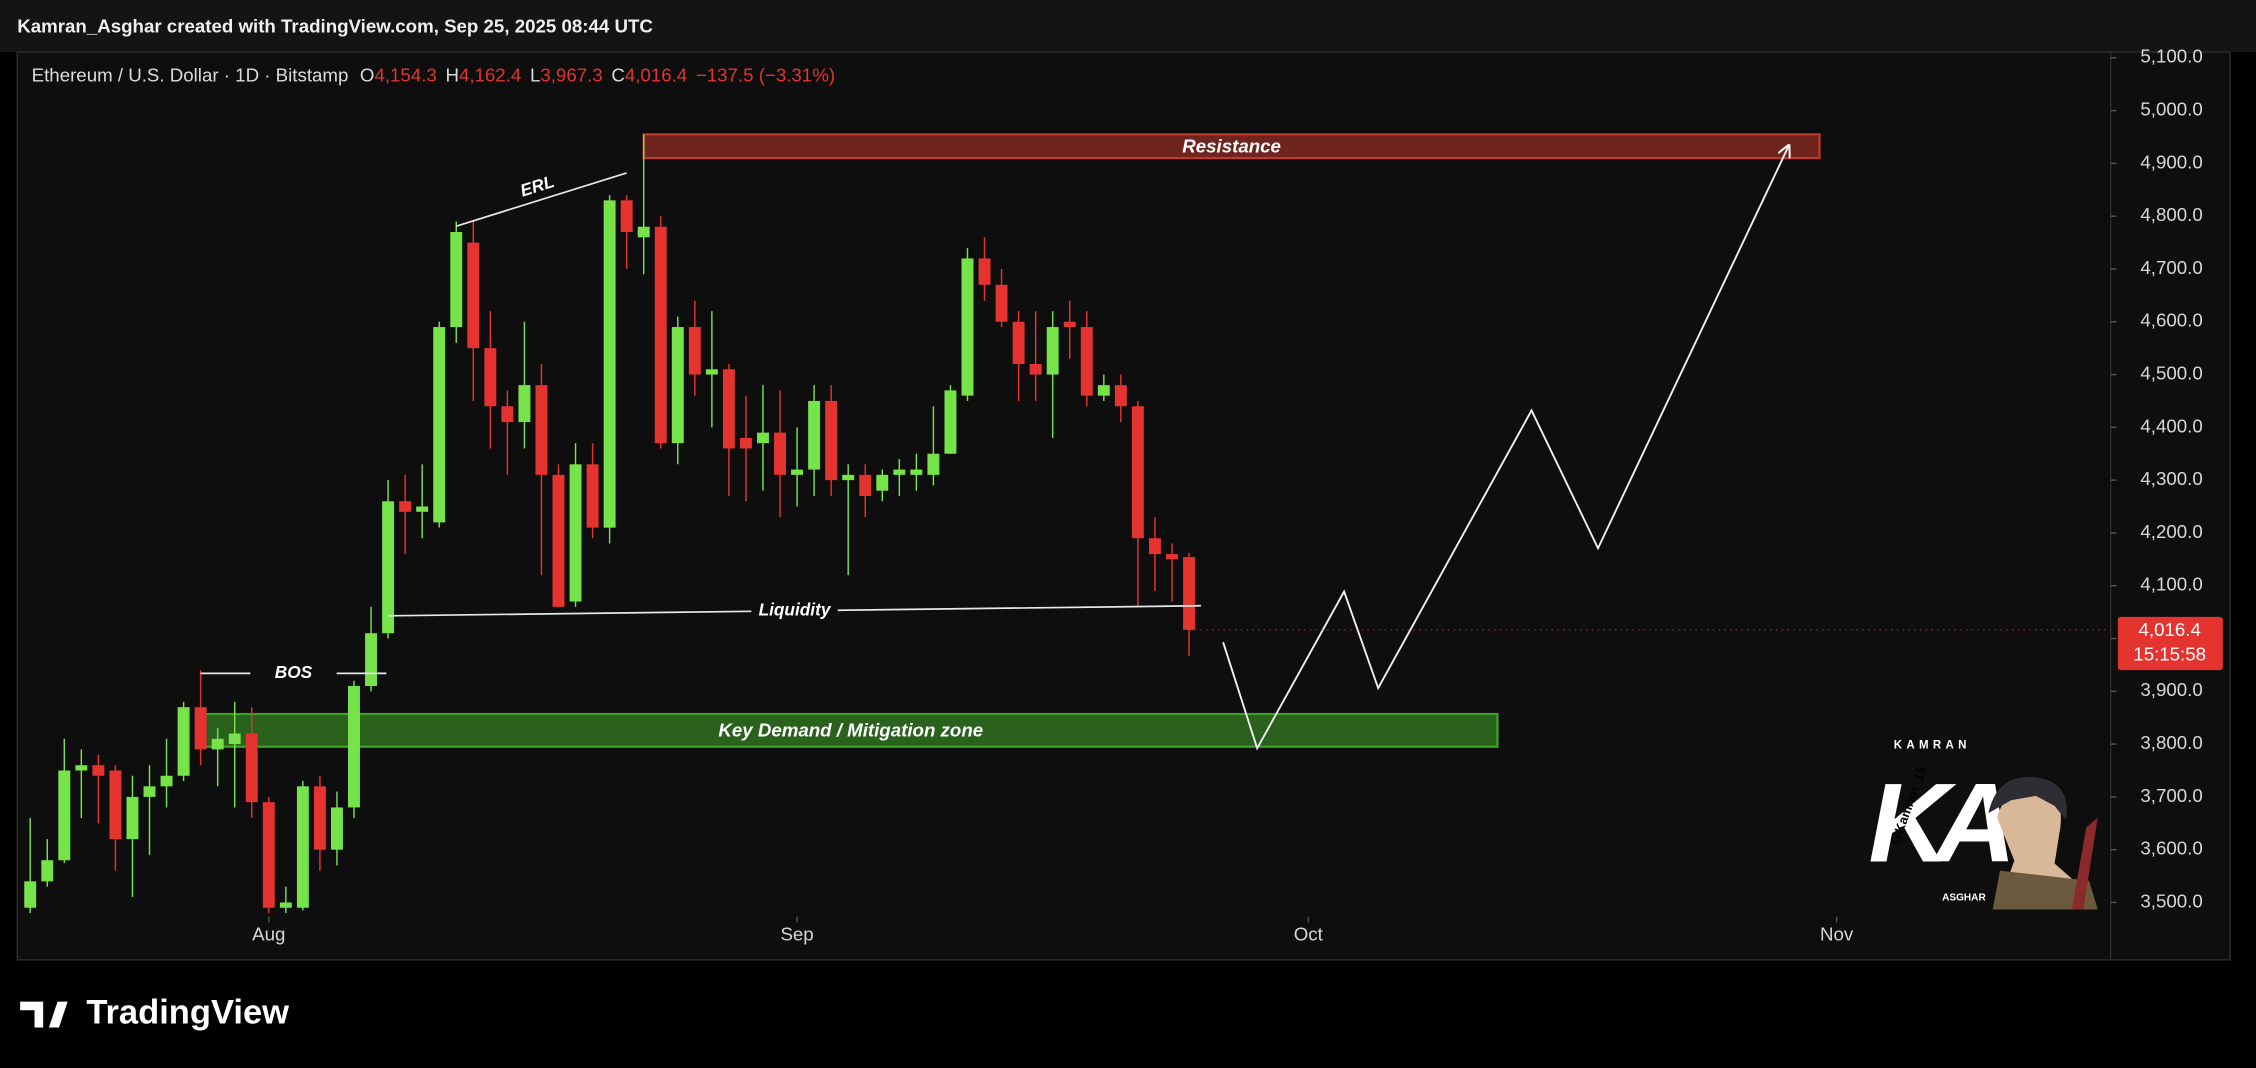 This screenshot has width=2256, height=1068. What do you see at coordinates (2171, 478) in the screenshot?
I see `y-tick-label: 4,300.0` at bounding box center [2171, 478].